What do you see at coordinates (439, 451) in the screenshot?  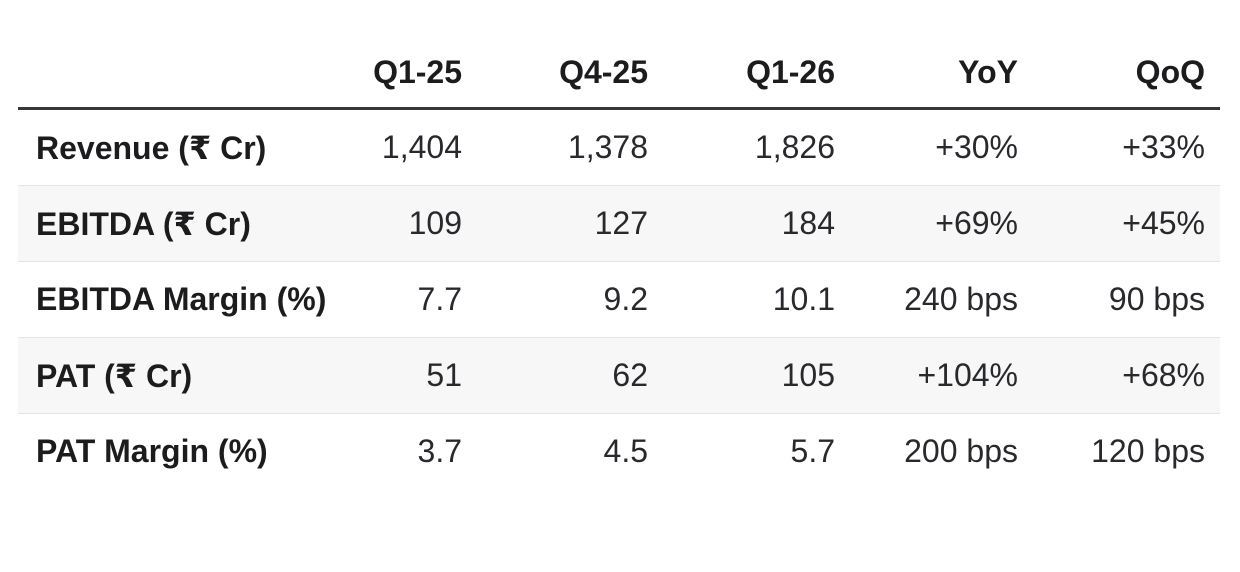 I see `cell-value: 3.7` at bounding box center [439, 451].